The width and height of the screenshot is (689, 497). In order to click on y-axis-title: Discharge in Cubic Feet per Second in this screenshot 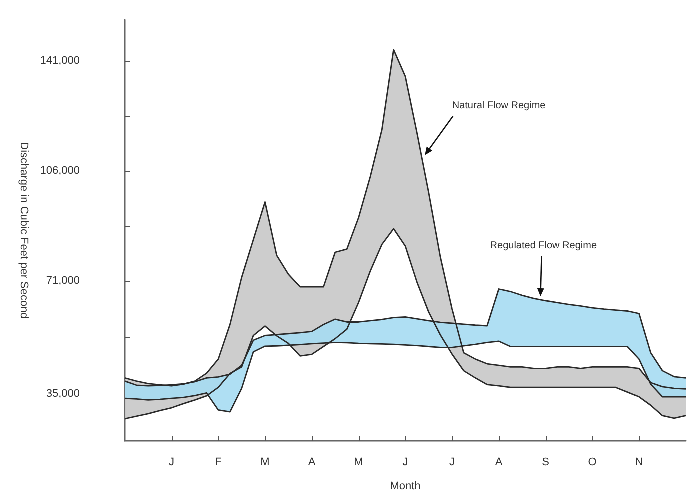, I will do `click(24, 230)`.